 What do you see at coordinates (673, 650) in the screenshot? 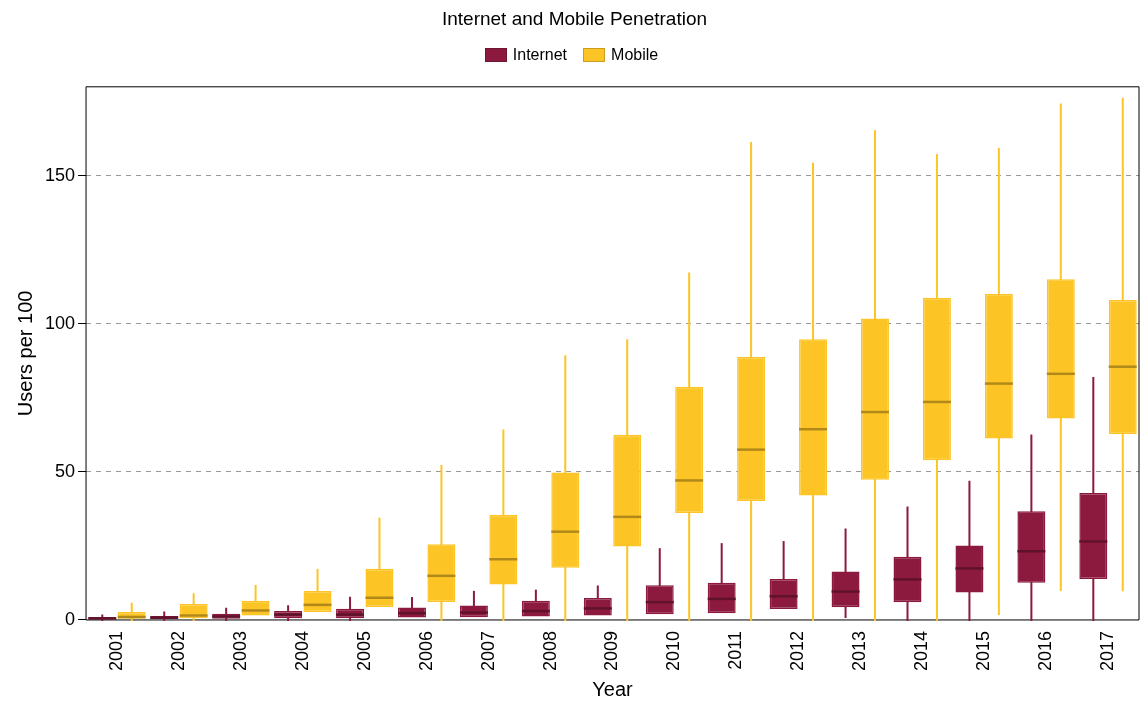
I see `x-tick-label: 2010` at bounding box center [673, 650].